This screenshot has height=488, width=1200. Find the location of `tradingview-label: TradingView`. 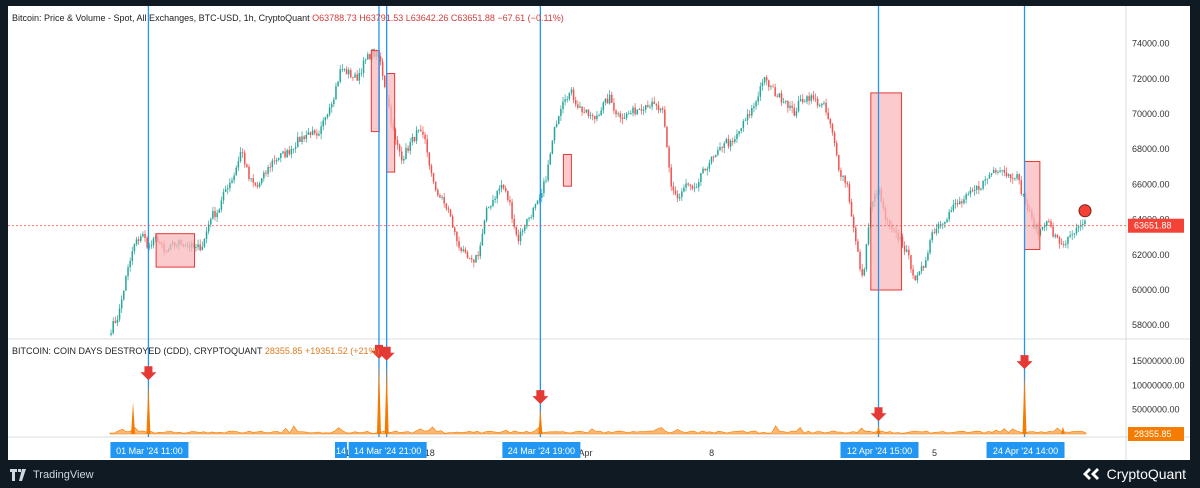

tradingview-label: TradingView is located at coordinates (63, 475).